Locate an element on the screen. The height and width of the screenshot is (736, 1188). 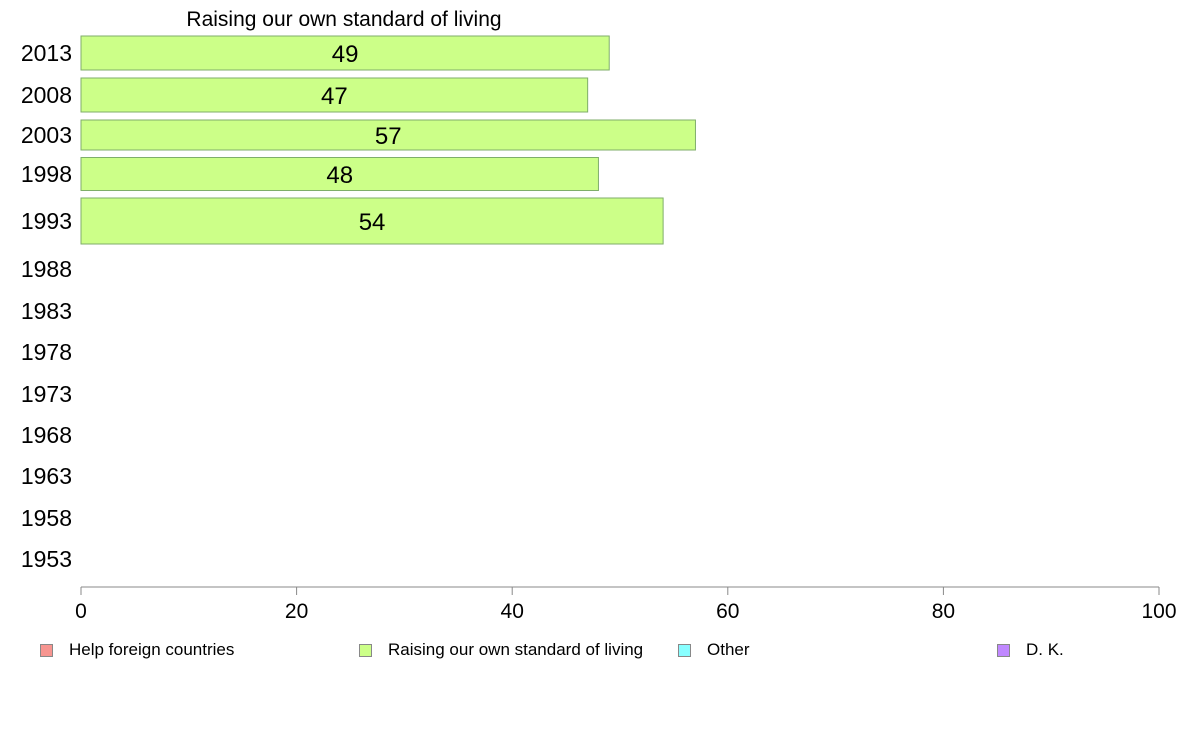
category-label-1993: 1993 is located at coordinates (46, 221).